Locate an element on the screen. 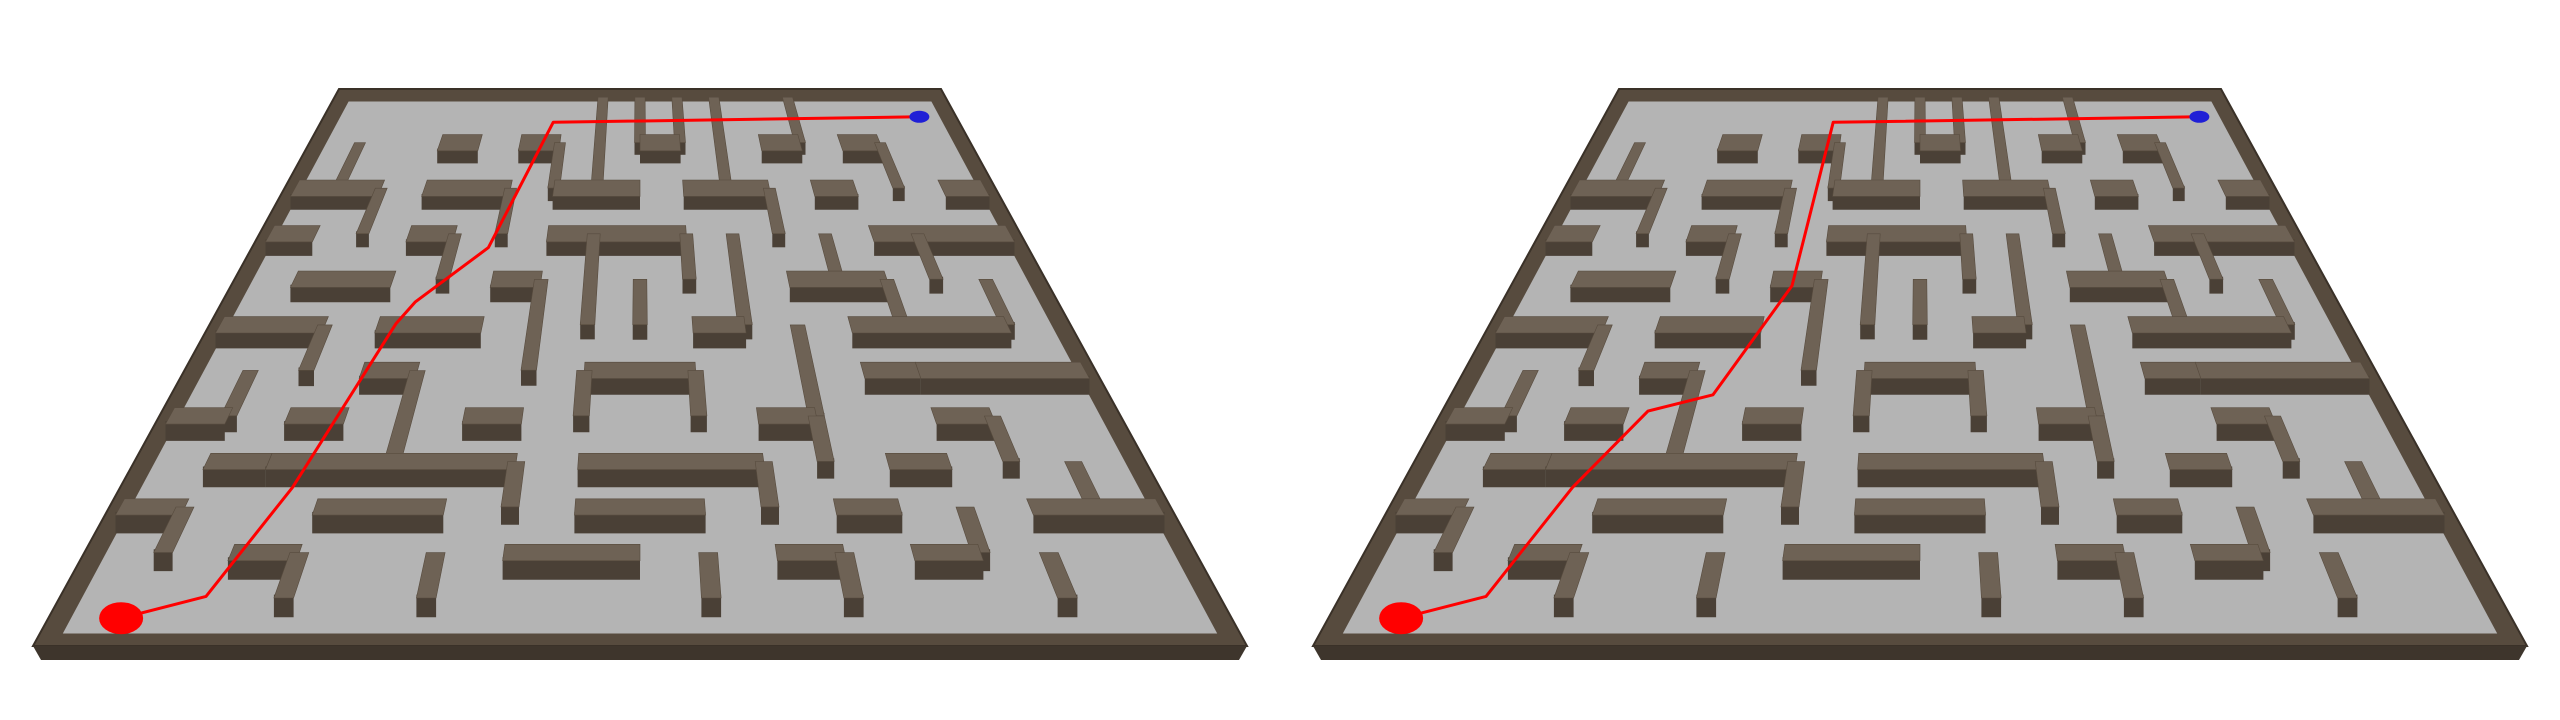 The height and width of the screenshot is (720, 2560). start-marker is located at coordinates (1401, 618).